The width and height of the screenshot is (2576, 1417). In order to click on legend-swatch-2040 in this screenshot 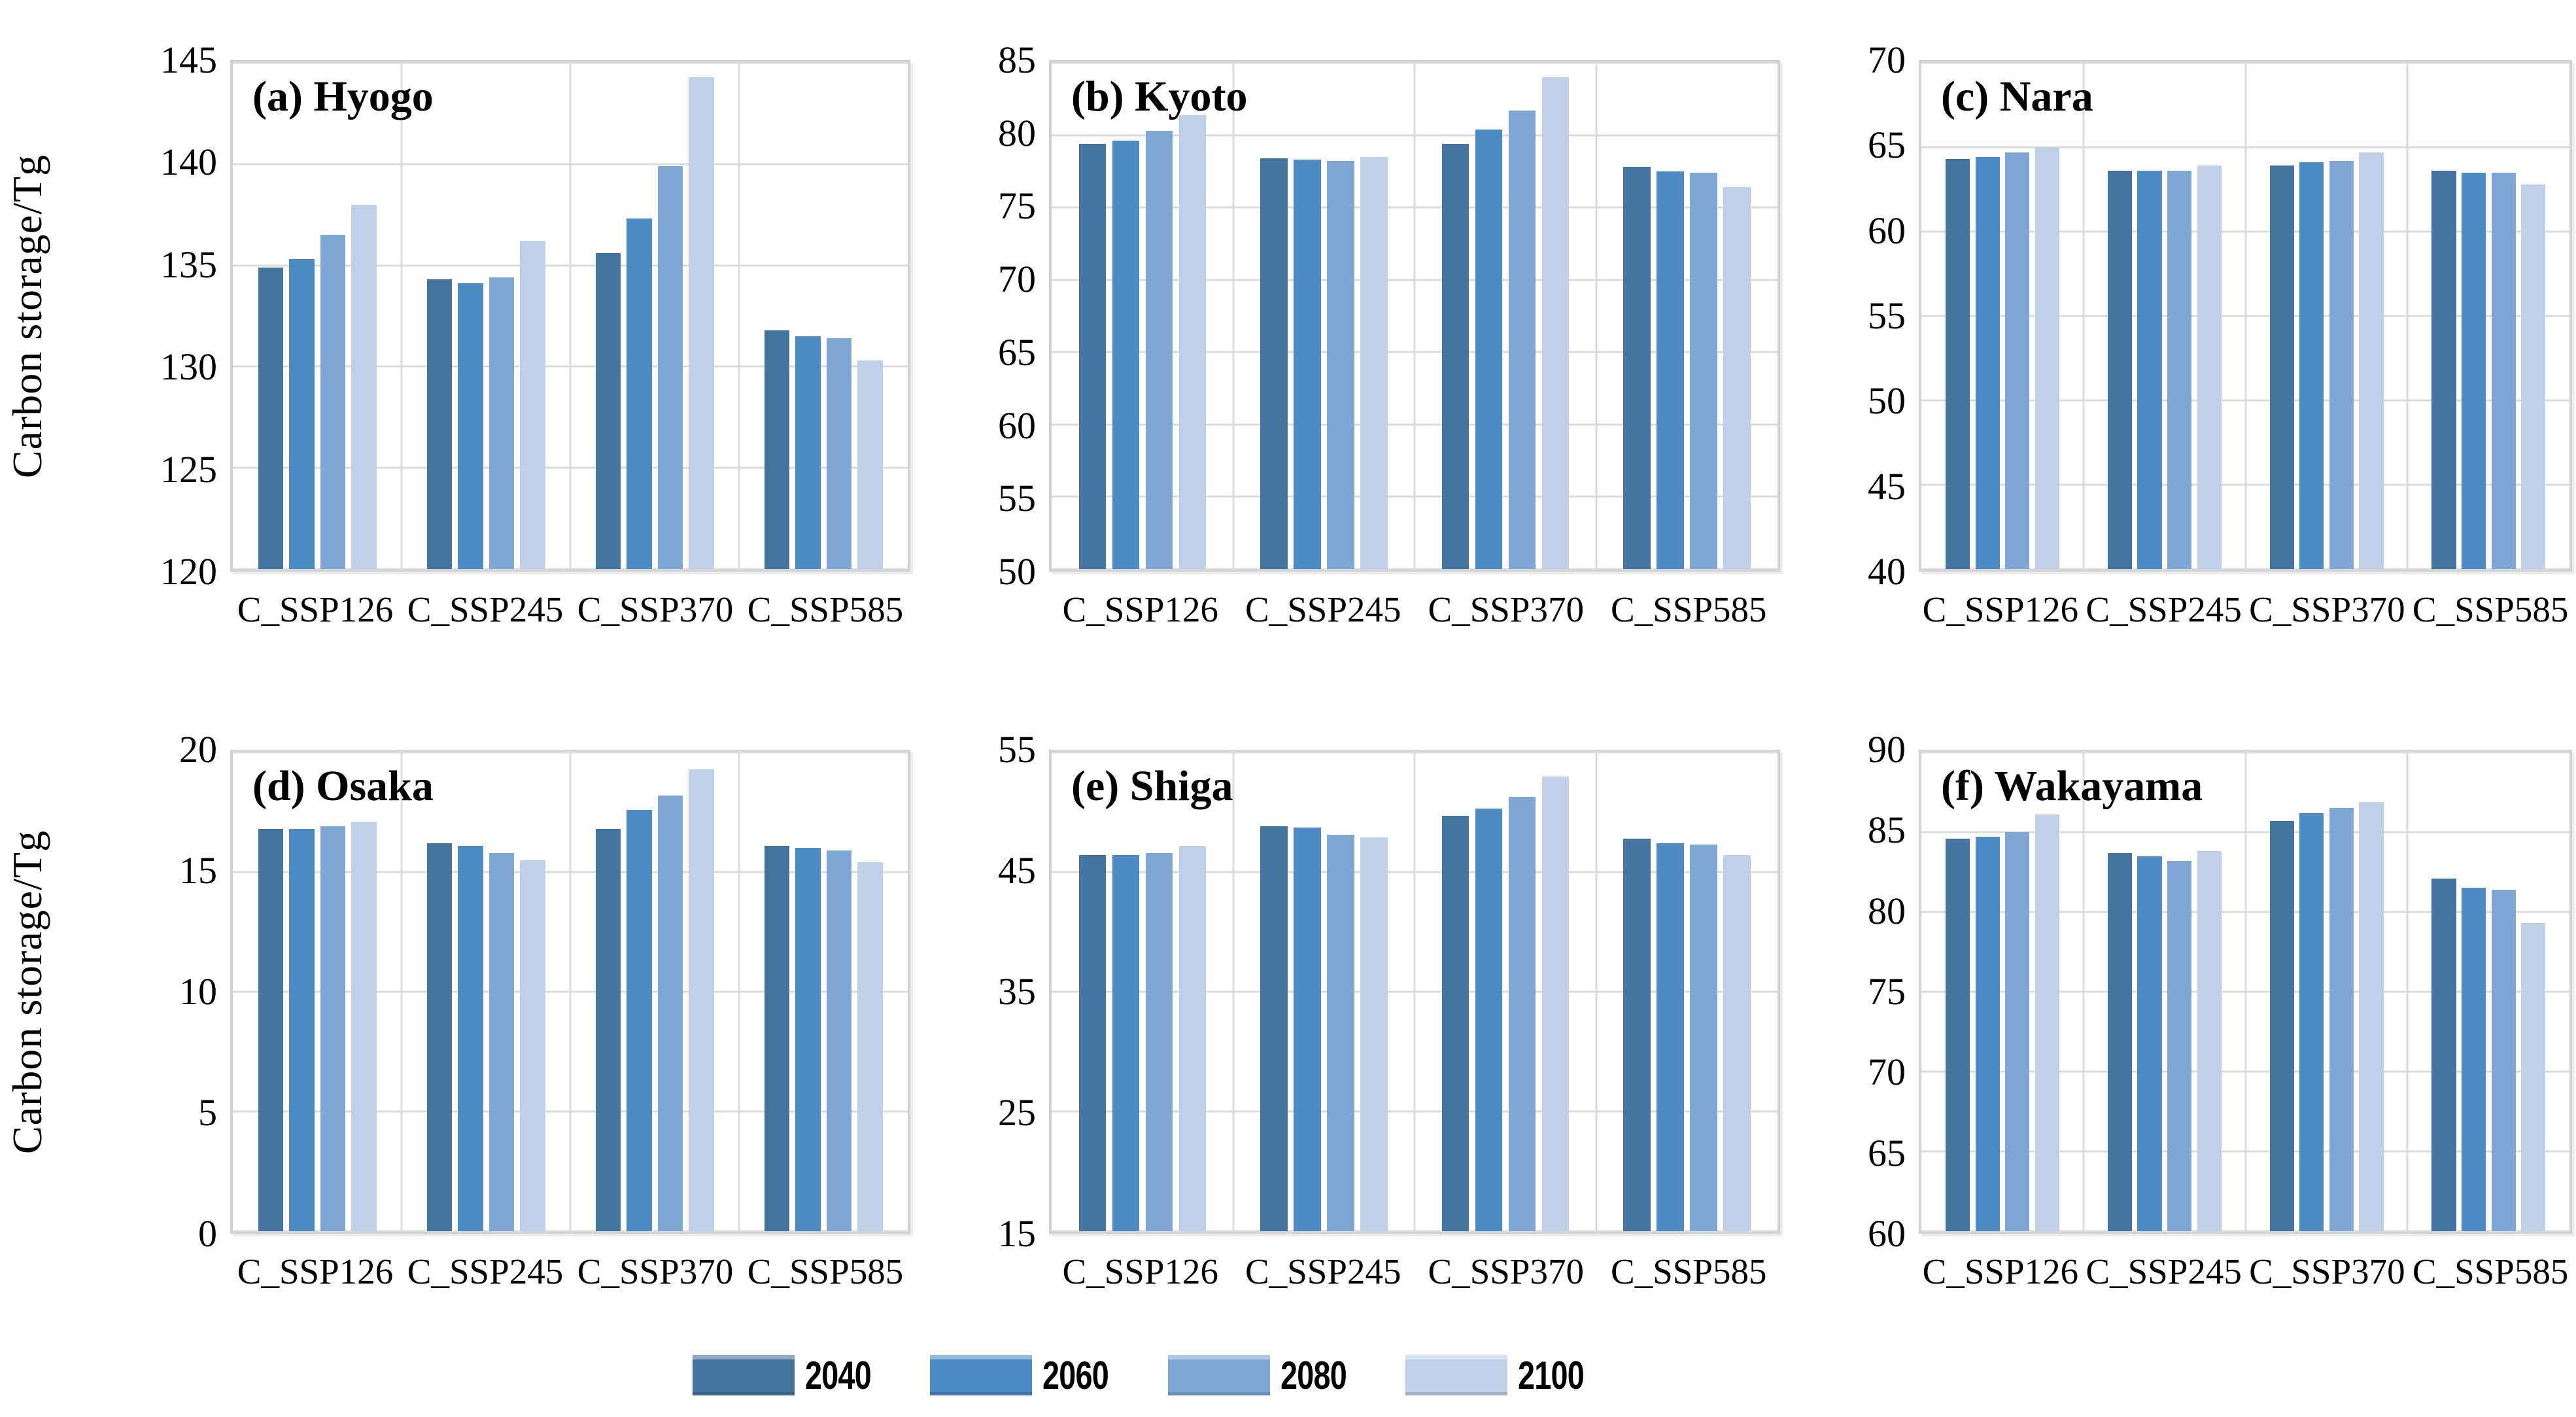, I will do `click(744, 1375)`.